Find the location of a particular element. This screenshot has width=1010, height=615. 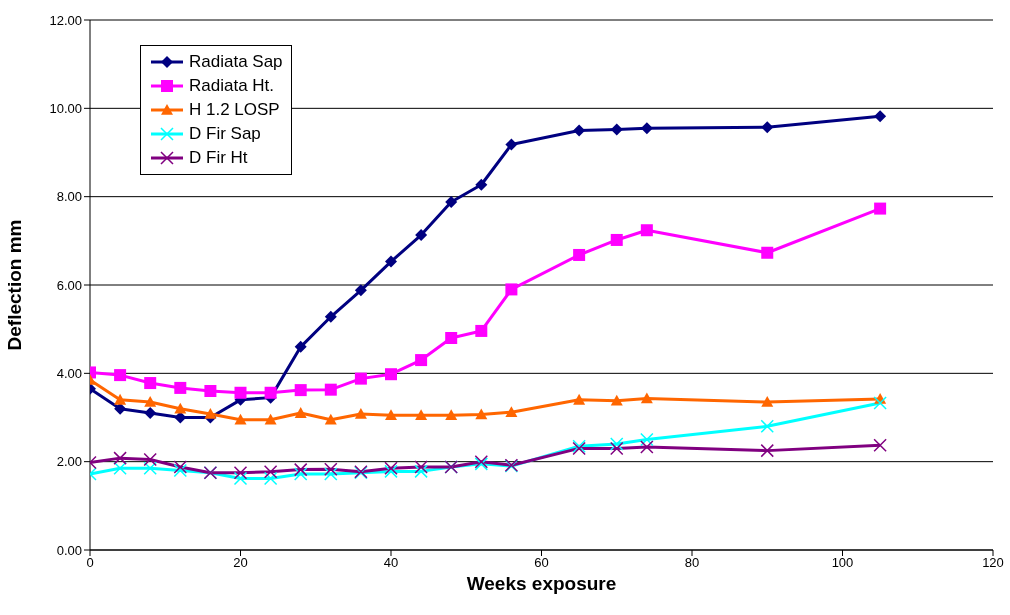

x-tick-label: 80 is located at coordinates (692, 563).